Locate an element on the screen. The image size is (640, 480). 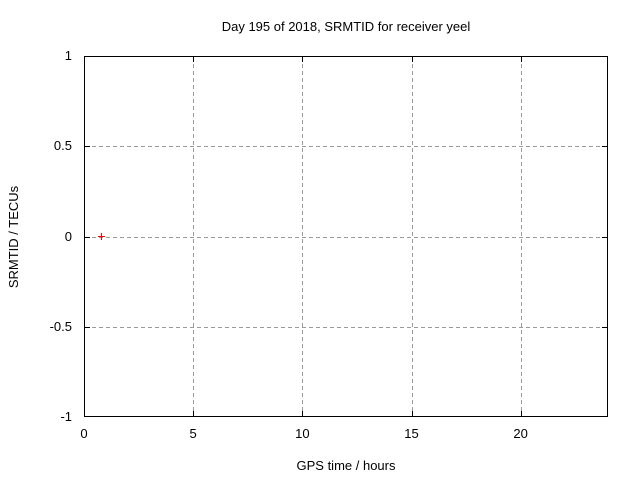
x-tick-label: 0 is located at coordinates (84, 433).